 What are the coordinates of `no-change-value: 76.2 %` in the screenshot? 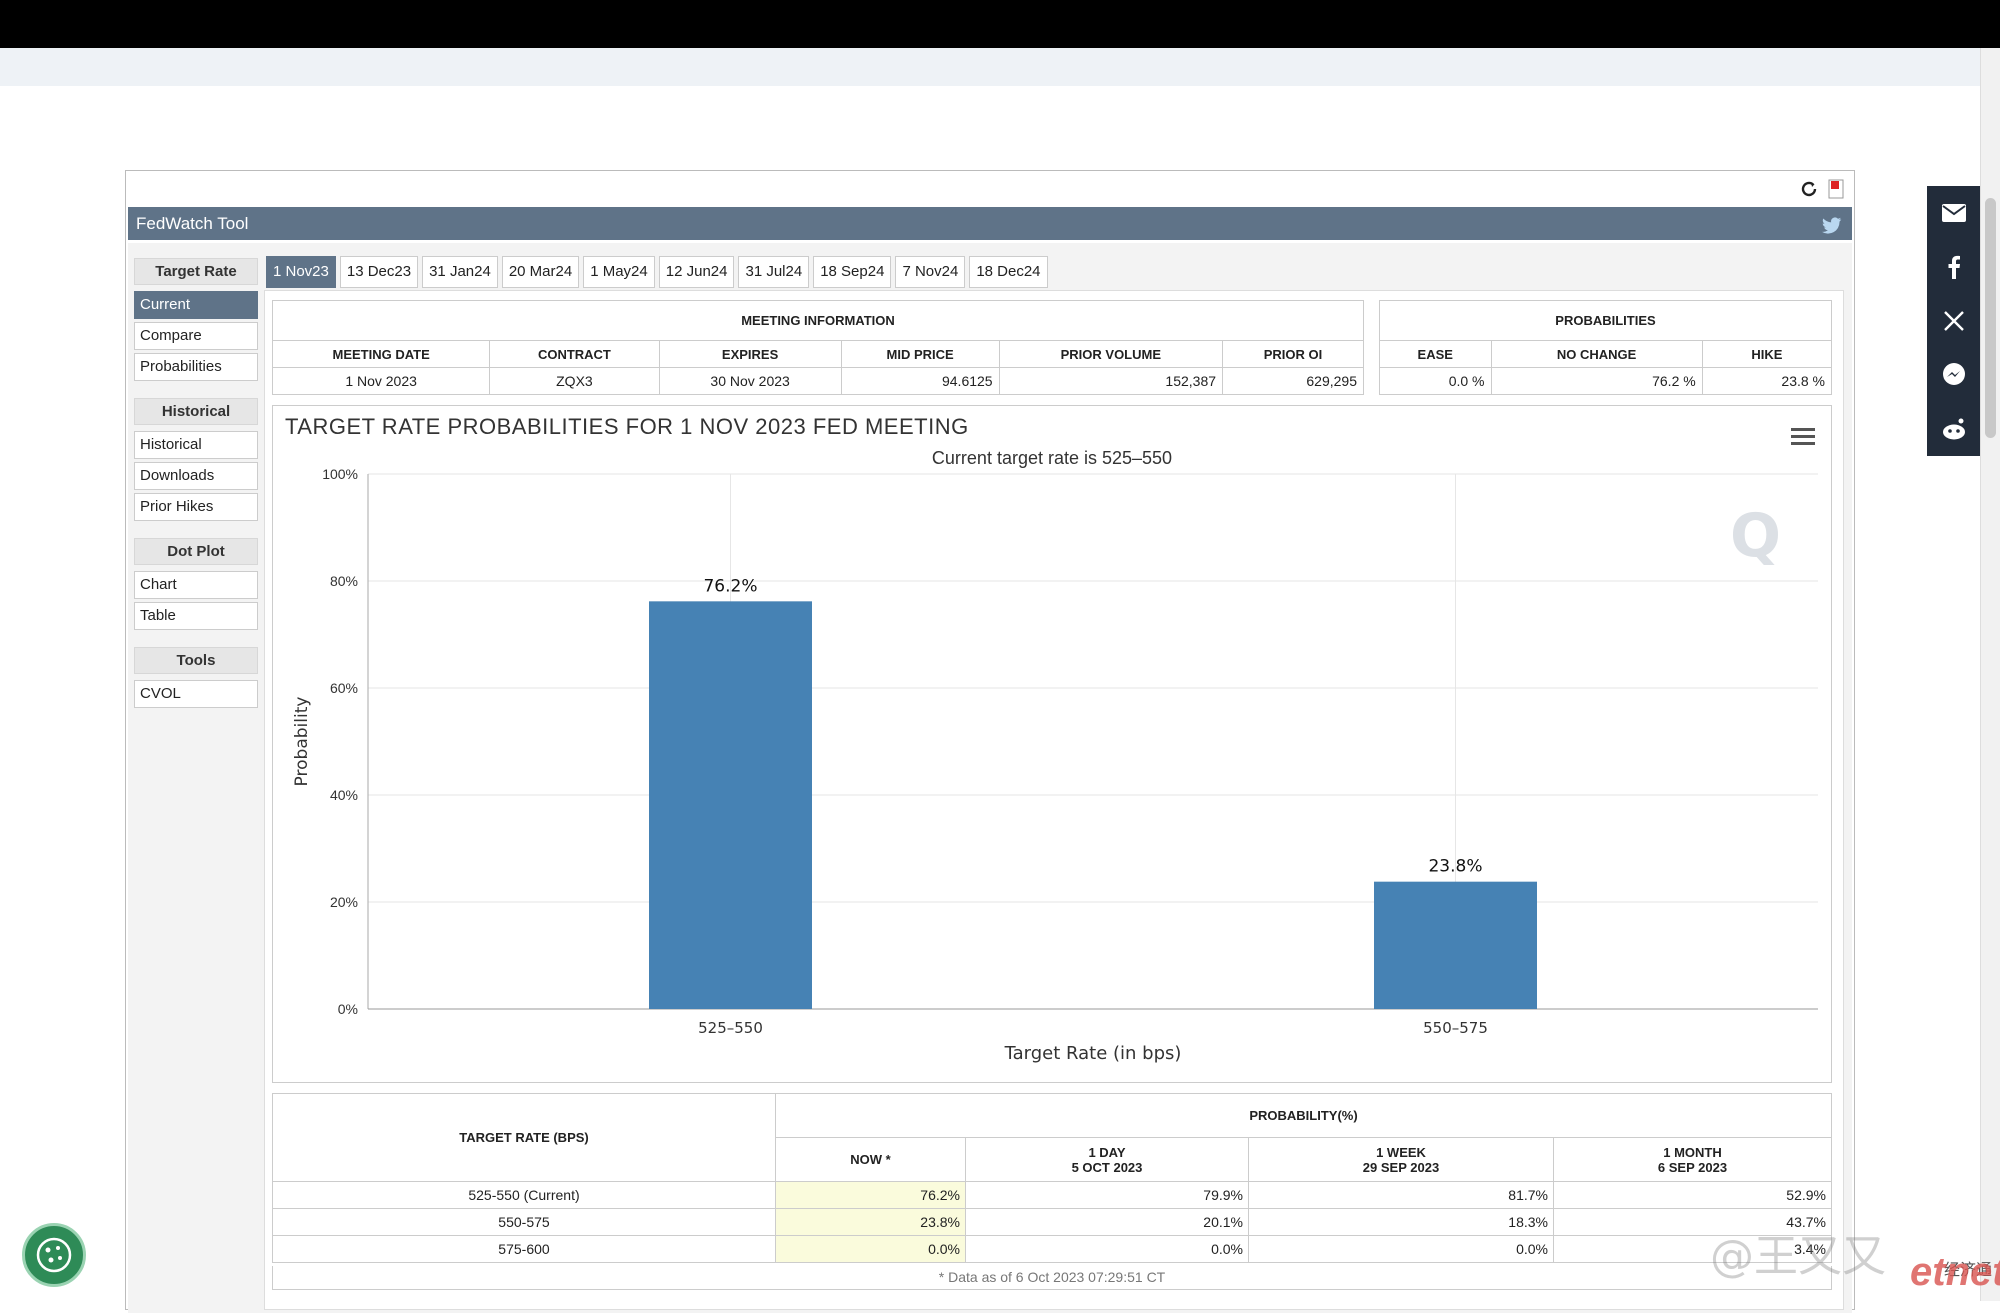 It's located at (1596, 381).